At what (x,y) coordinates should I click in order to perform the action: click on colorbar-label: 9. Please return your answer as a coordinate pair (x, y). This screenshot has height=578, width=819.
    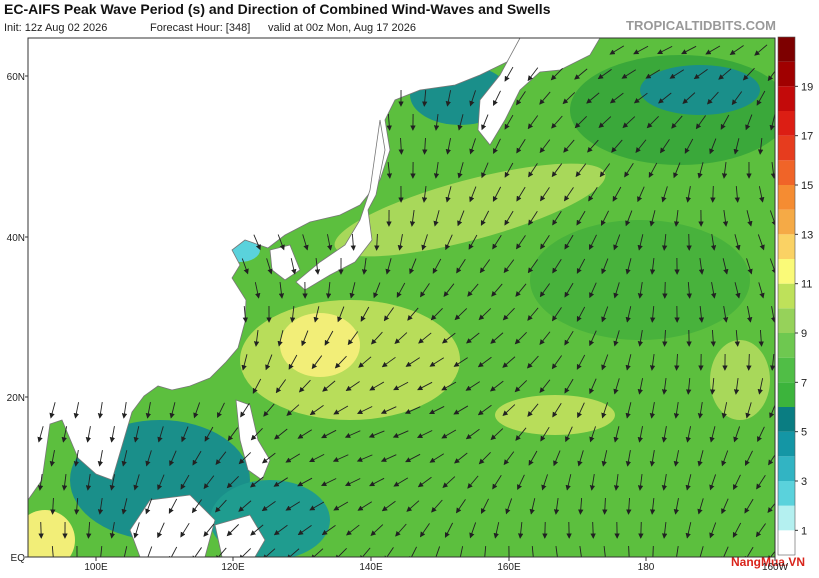
    Looking at the image, I should click on (804, 334).